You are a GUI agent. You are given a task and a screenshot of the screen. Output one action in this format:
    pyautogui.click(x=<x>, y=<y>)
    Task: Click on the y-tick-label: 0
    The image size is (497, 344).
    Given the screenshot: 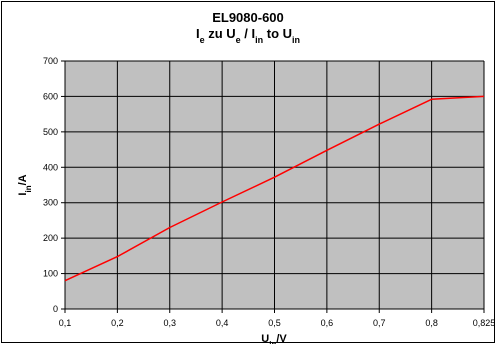 What is the action you would take?
    pyautogui.click(x=55, y=309)
    